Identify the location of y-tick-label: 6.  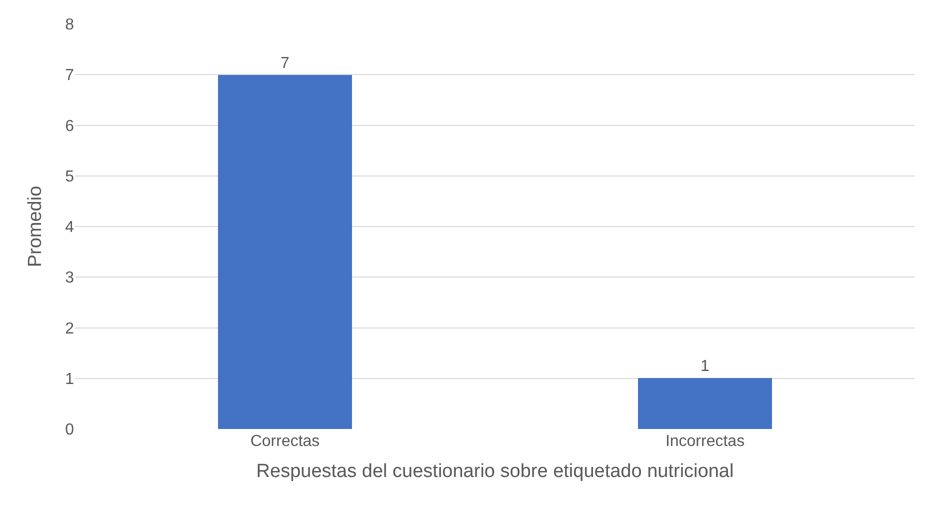
(69, 126).